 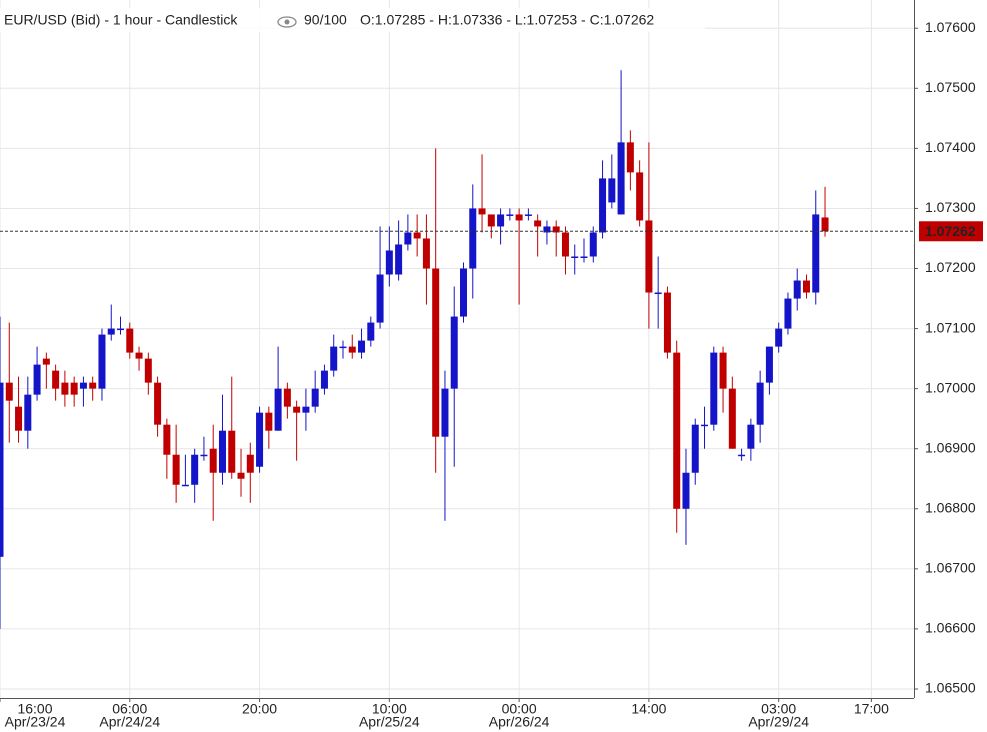 What do you see at coordinates (35, 722) in the screenshot?
I see `x-date-label: Apr/23/24` at bounding box center [35, 722].